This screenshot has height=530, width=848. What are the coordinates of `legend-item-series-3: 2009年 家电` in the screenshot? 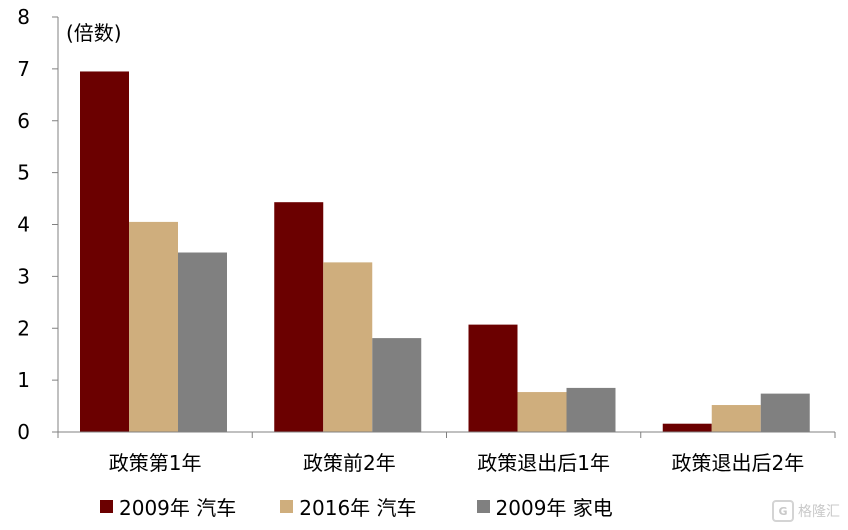 It's located at (544, 506).